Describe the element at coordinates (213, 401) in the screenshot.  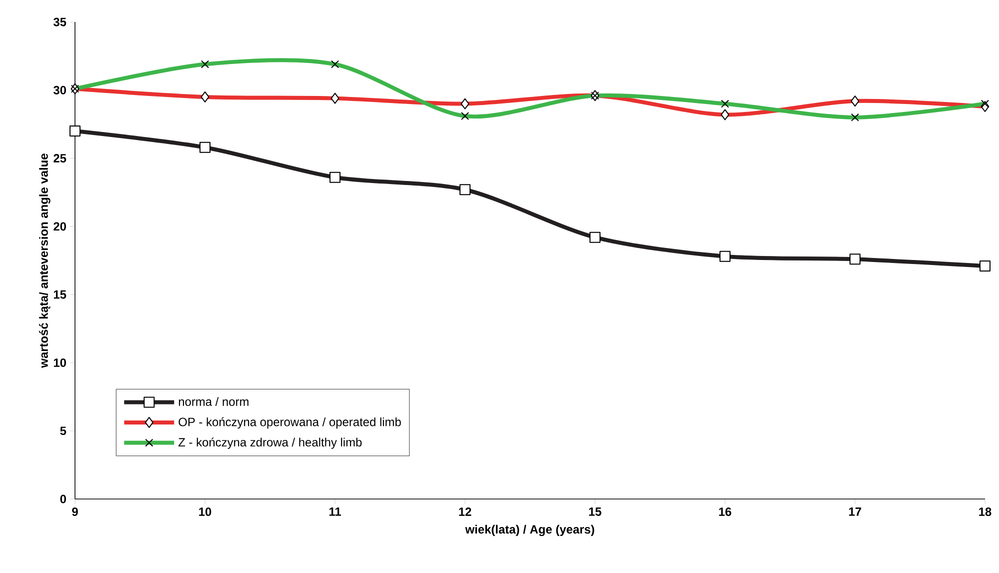
I see `legend-label: norma / norm` at that location.